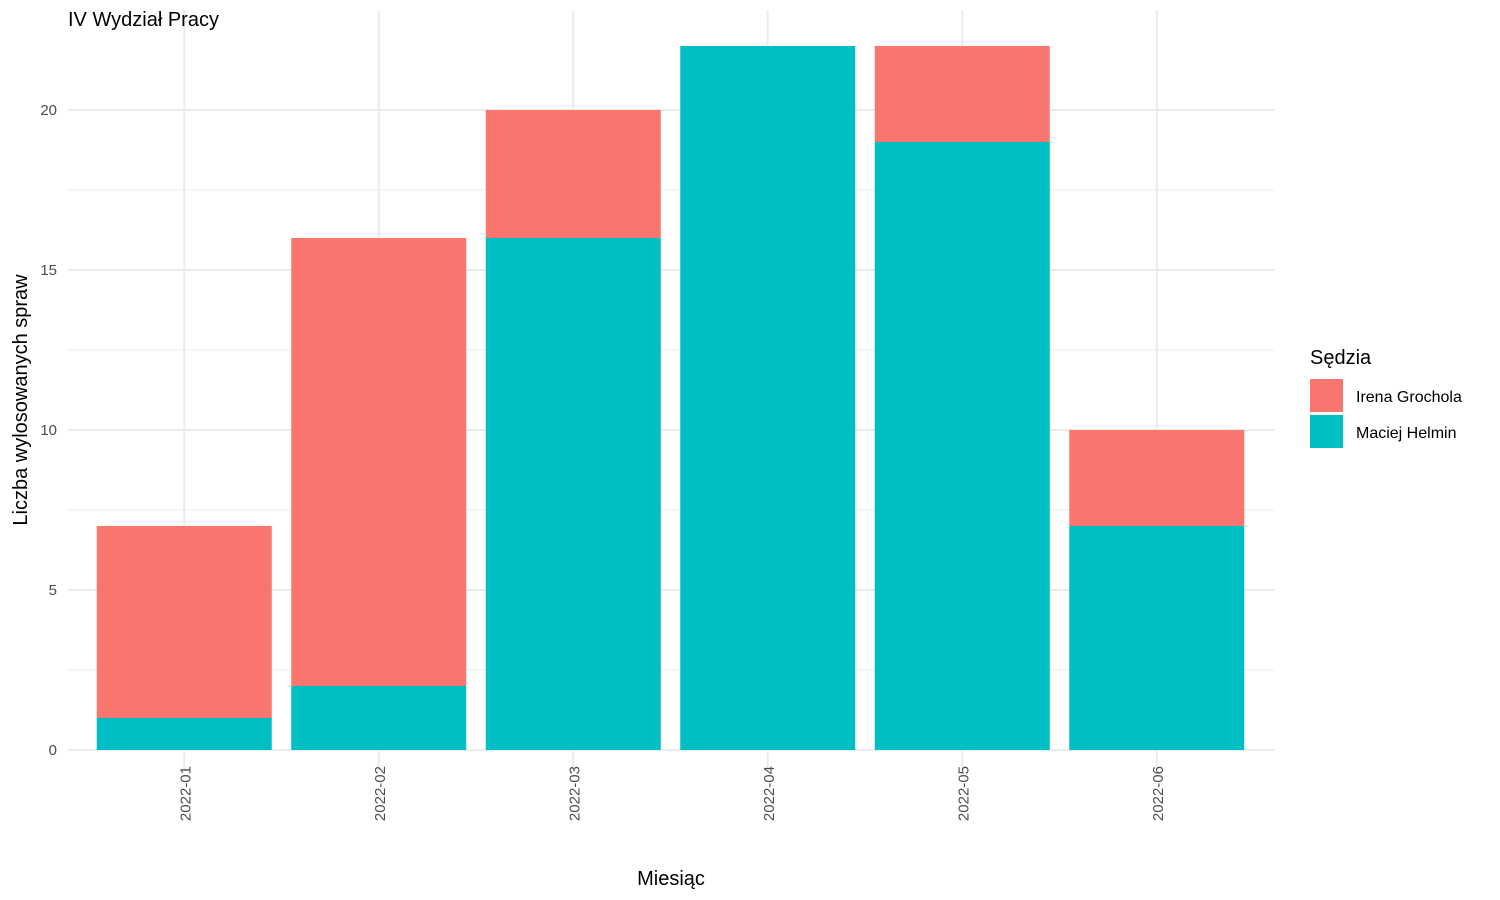 This screenshot has height=900, width=1500. I want to click on x-tick-label: 2022-05, so click(963, 793).